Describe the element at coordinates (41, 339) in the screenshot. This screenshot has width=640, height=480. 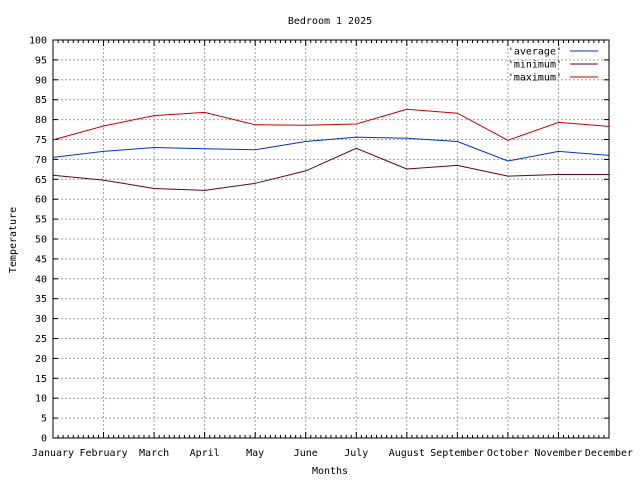
I see `y-tick-label: 25` at that location.